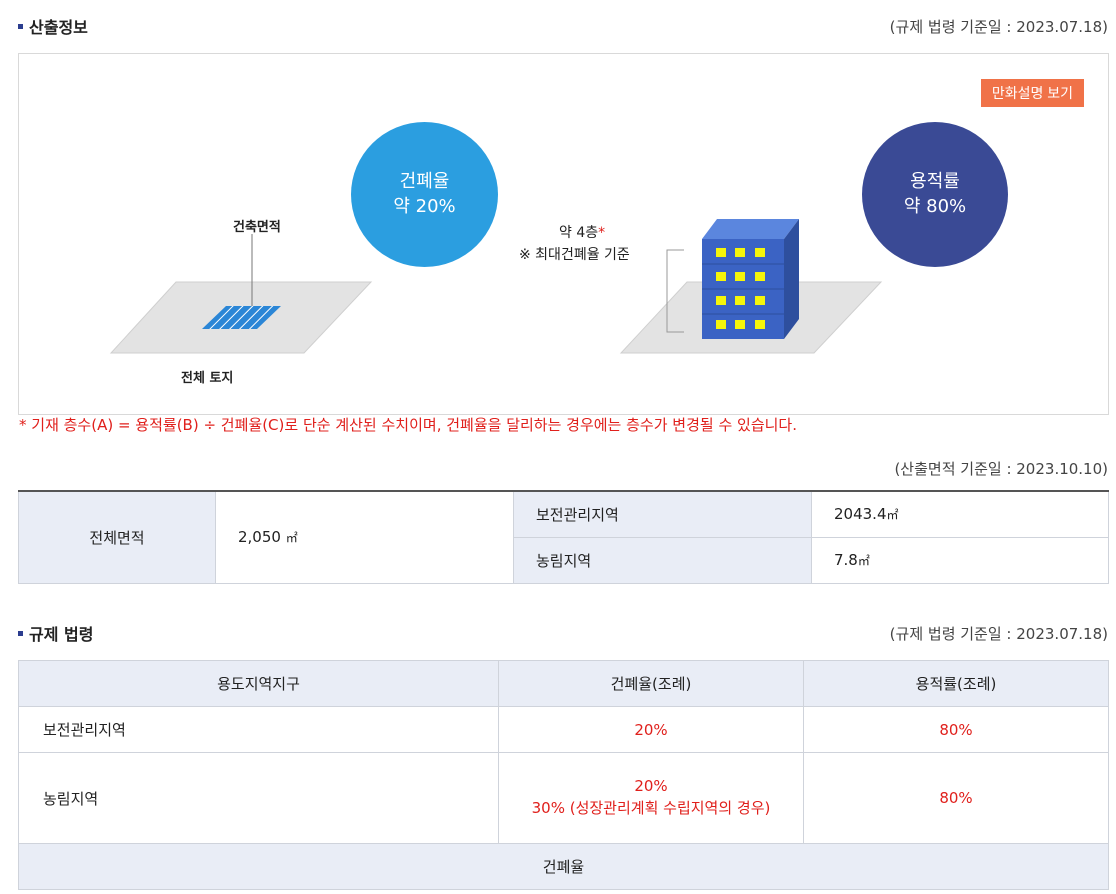  I want to click on zone-area: 2043.4㎡, so click(960, 514).